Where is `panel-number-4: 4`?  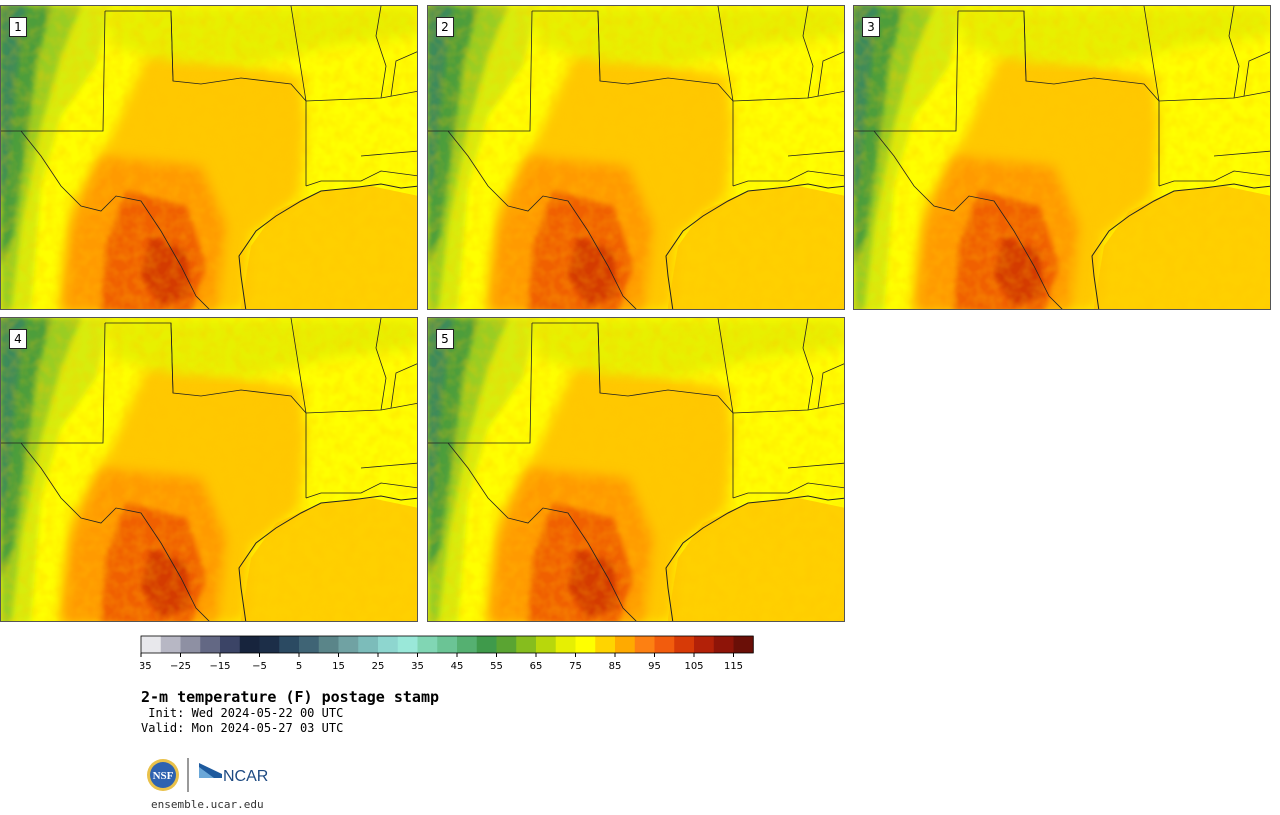 panel-number-4: 4 is located at coordinates (18, 339).